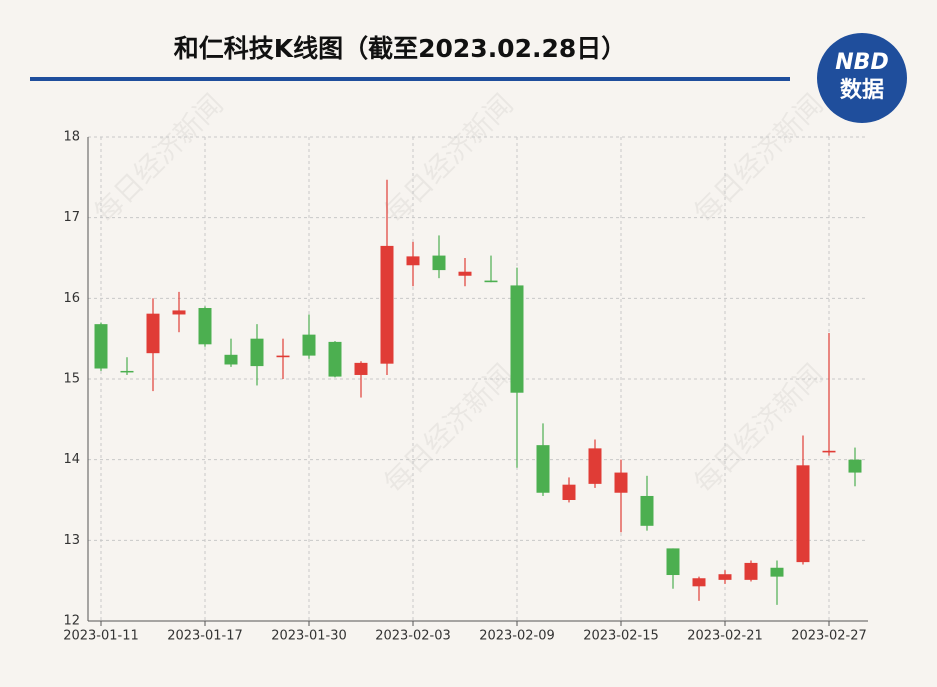 Image resolution: width=937 pixels, height=687 pixels. What do you see at coordinates (400, 48) in the screenshot?
I see `chart-title: 和仁科技K线图（截至2023.02.28日）` at bounding box center [400, 48].